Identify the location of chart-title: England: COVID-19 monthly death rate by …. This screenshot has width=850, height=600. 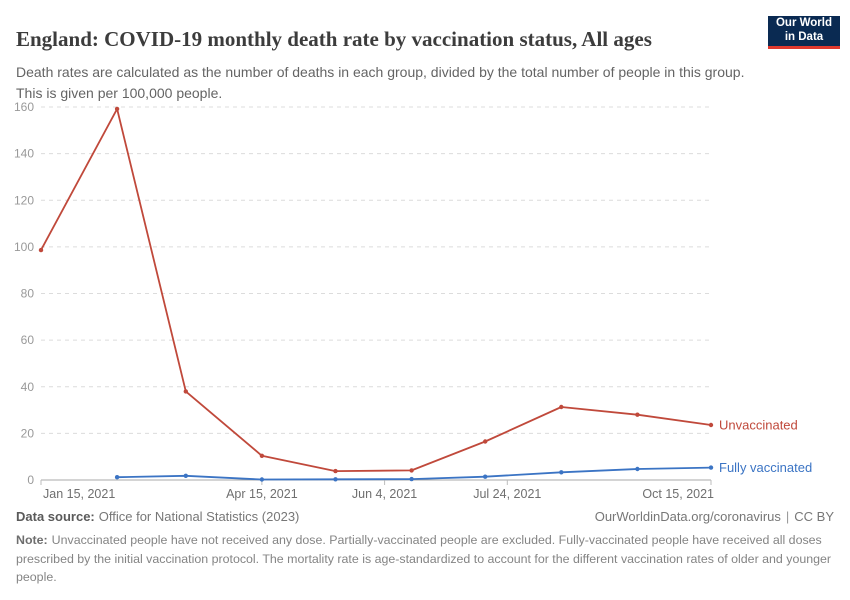
(334, 39).